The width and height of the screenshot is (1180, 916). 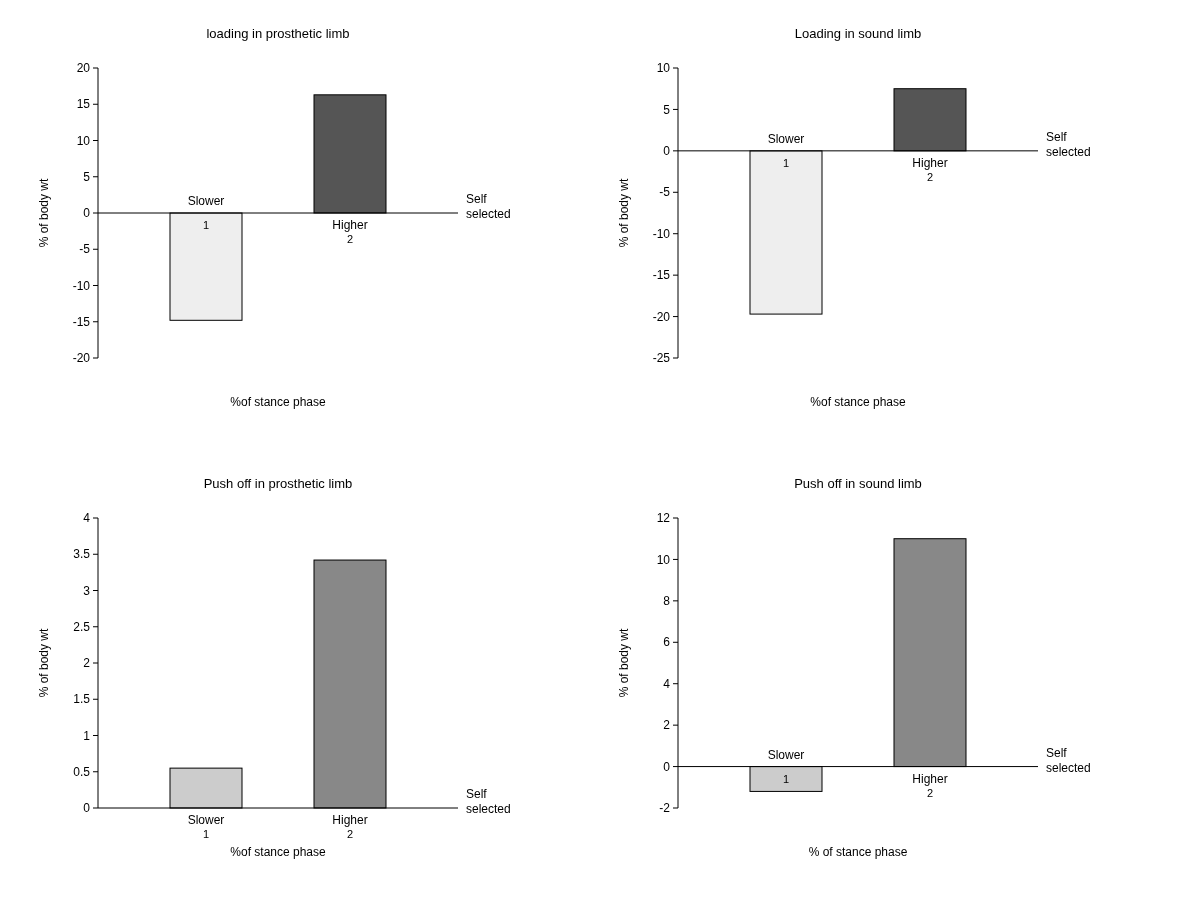 I want to click on chart-title: Push off in sound limb, so click(x=858, y=483).